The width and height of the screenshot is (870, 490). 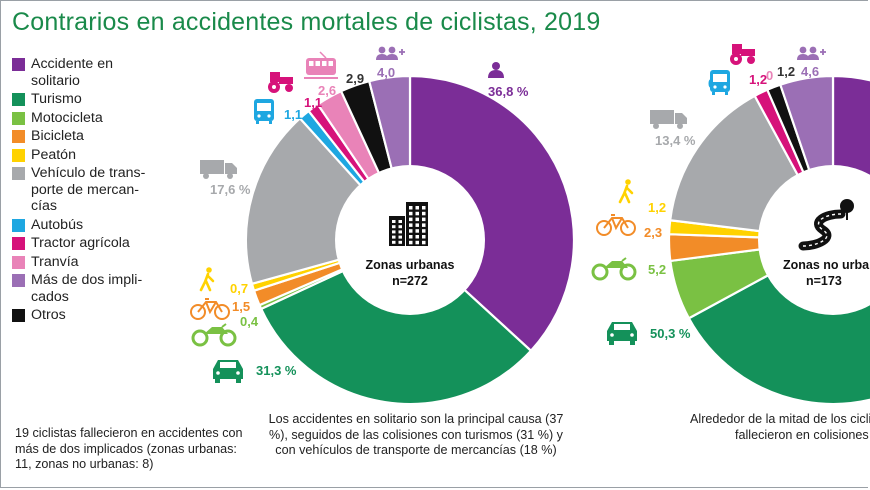 What do you see at coordinates (657, 269) in the screenshot?
I see `value-label: 5,2` at bounding box center [657, 269].